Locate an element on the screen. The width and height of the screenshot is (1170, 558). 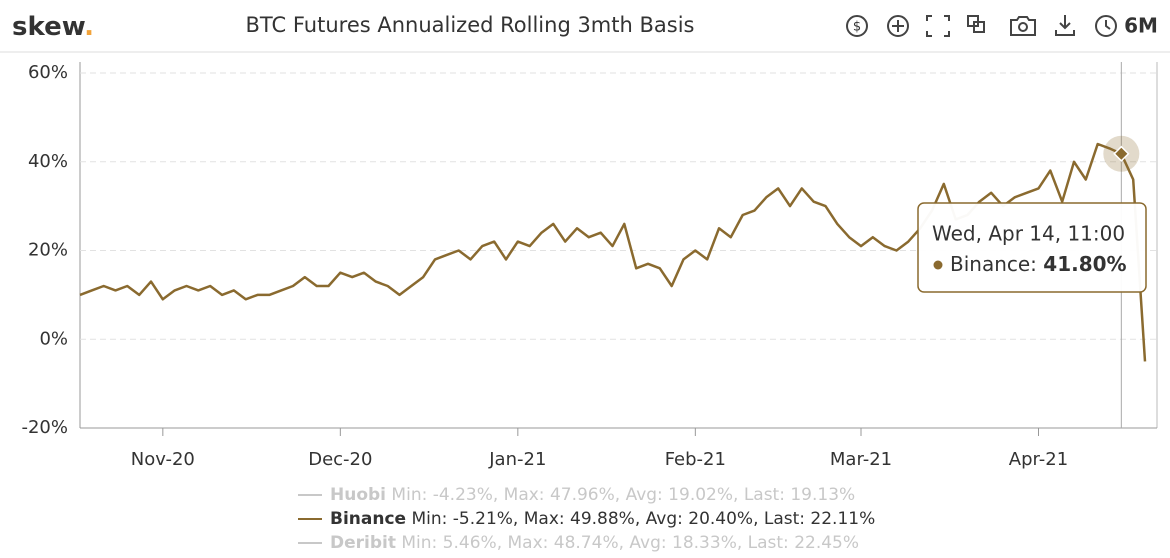
tooltip-dot is located at coordinates (938, 265).